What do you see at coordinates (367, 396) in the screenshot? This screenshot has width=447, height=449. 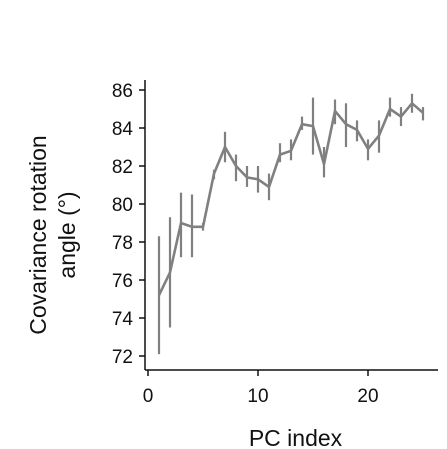 I see `x-tick-label: 20` at bounding box center [367, 396].